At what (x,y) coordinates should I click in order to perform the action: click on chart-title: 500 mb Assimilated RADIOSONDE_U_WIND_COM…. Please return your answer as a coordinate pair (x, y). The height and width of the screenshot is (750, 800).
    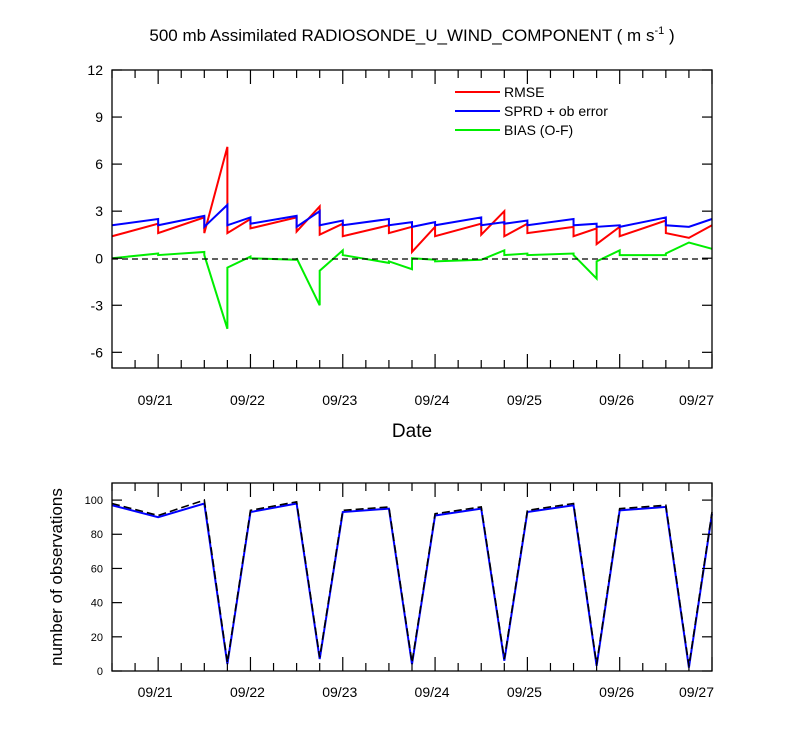
    Looking at the image, I should click on (411, 35).